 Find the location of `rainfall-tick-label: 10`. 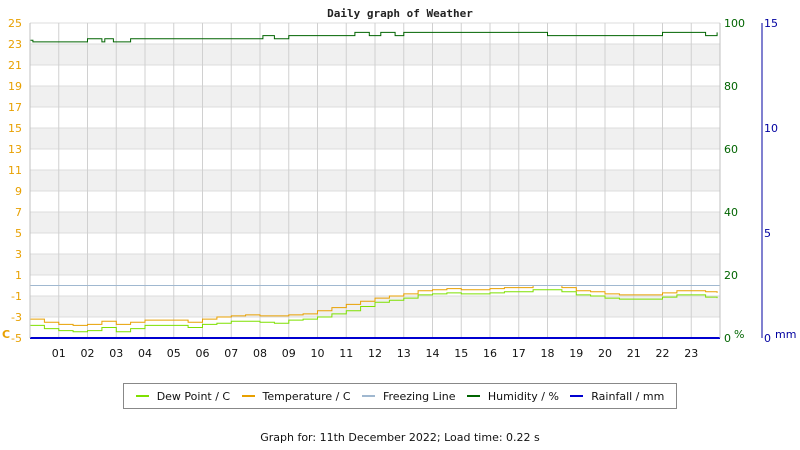

rainfall-tick-label: 10 is located at coordinates (771, 128).